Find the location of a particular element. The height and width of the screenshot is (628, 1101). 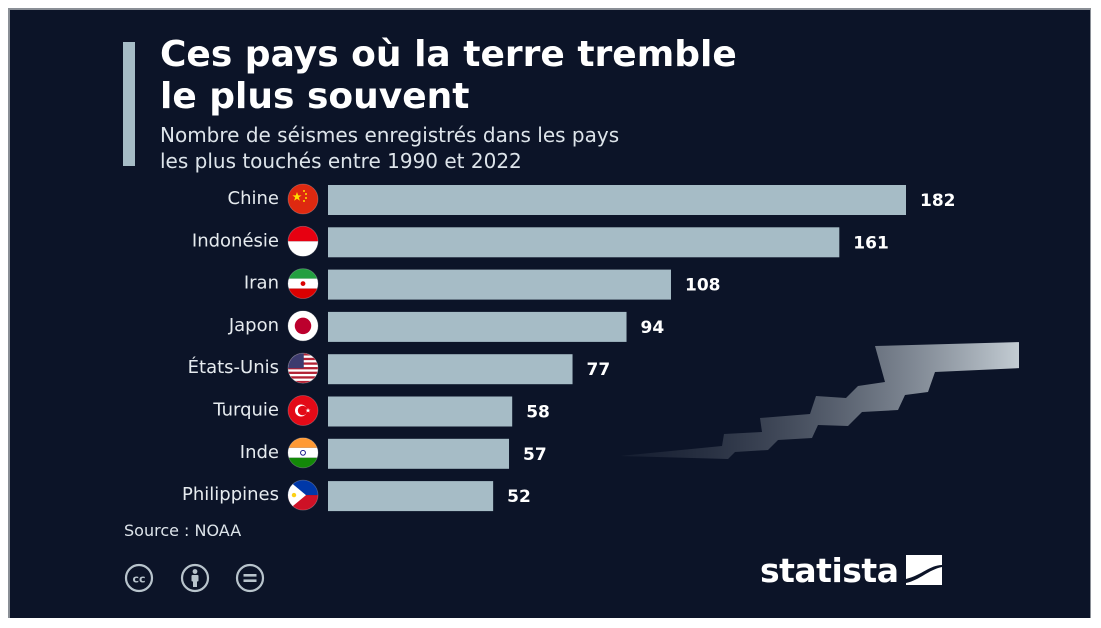

bar-value-label: 57 is located at coordinates (535, 455).